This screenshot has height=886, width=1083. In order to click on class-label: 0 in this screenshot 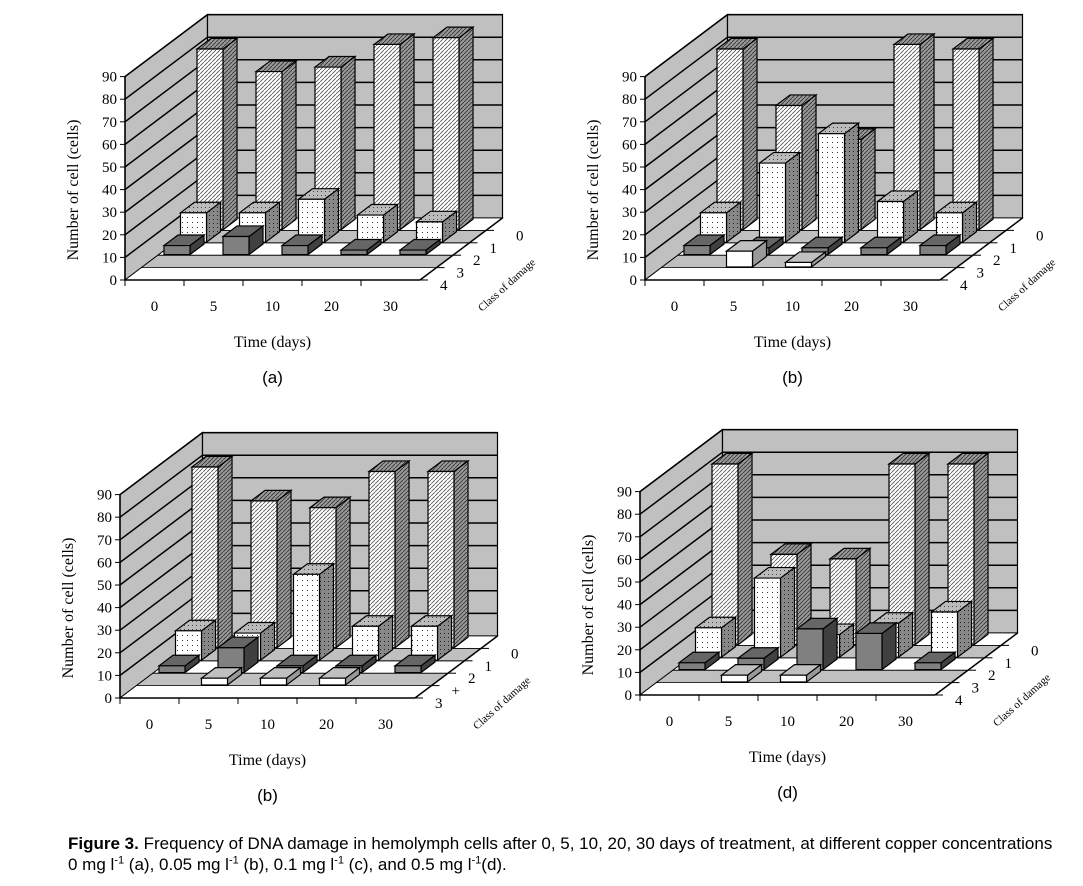, I will do `click(515, 654)`.